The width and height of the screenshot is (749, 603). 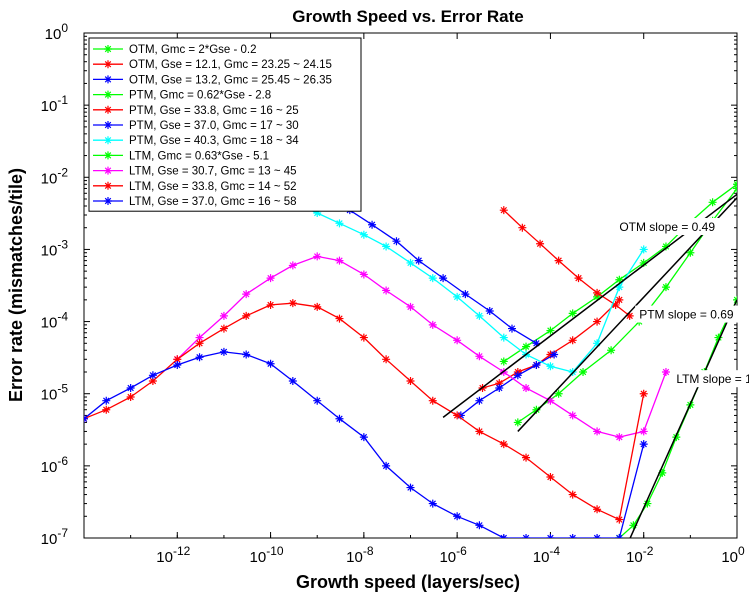 I want to click on legend-entry: LTM, Gse = 33.8, Gmc = 14 ~ 52, so click(x=213, y=187).